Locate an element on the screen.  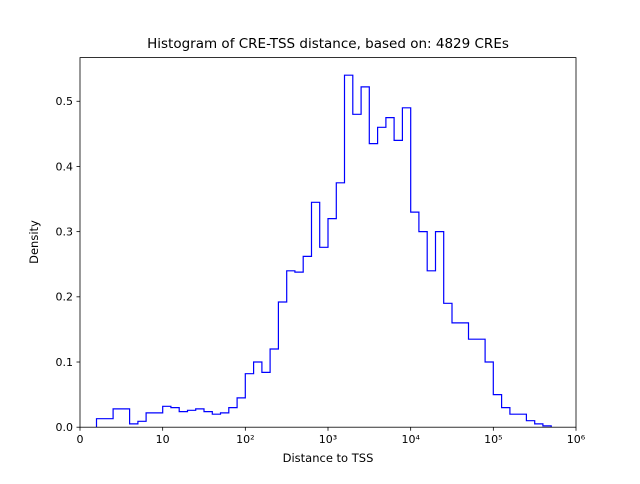
y-tick-label: 0.0 is located at coordinates (65, 427).